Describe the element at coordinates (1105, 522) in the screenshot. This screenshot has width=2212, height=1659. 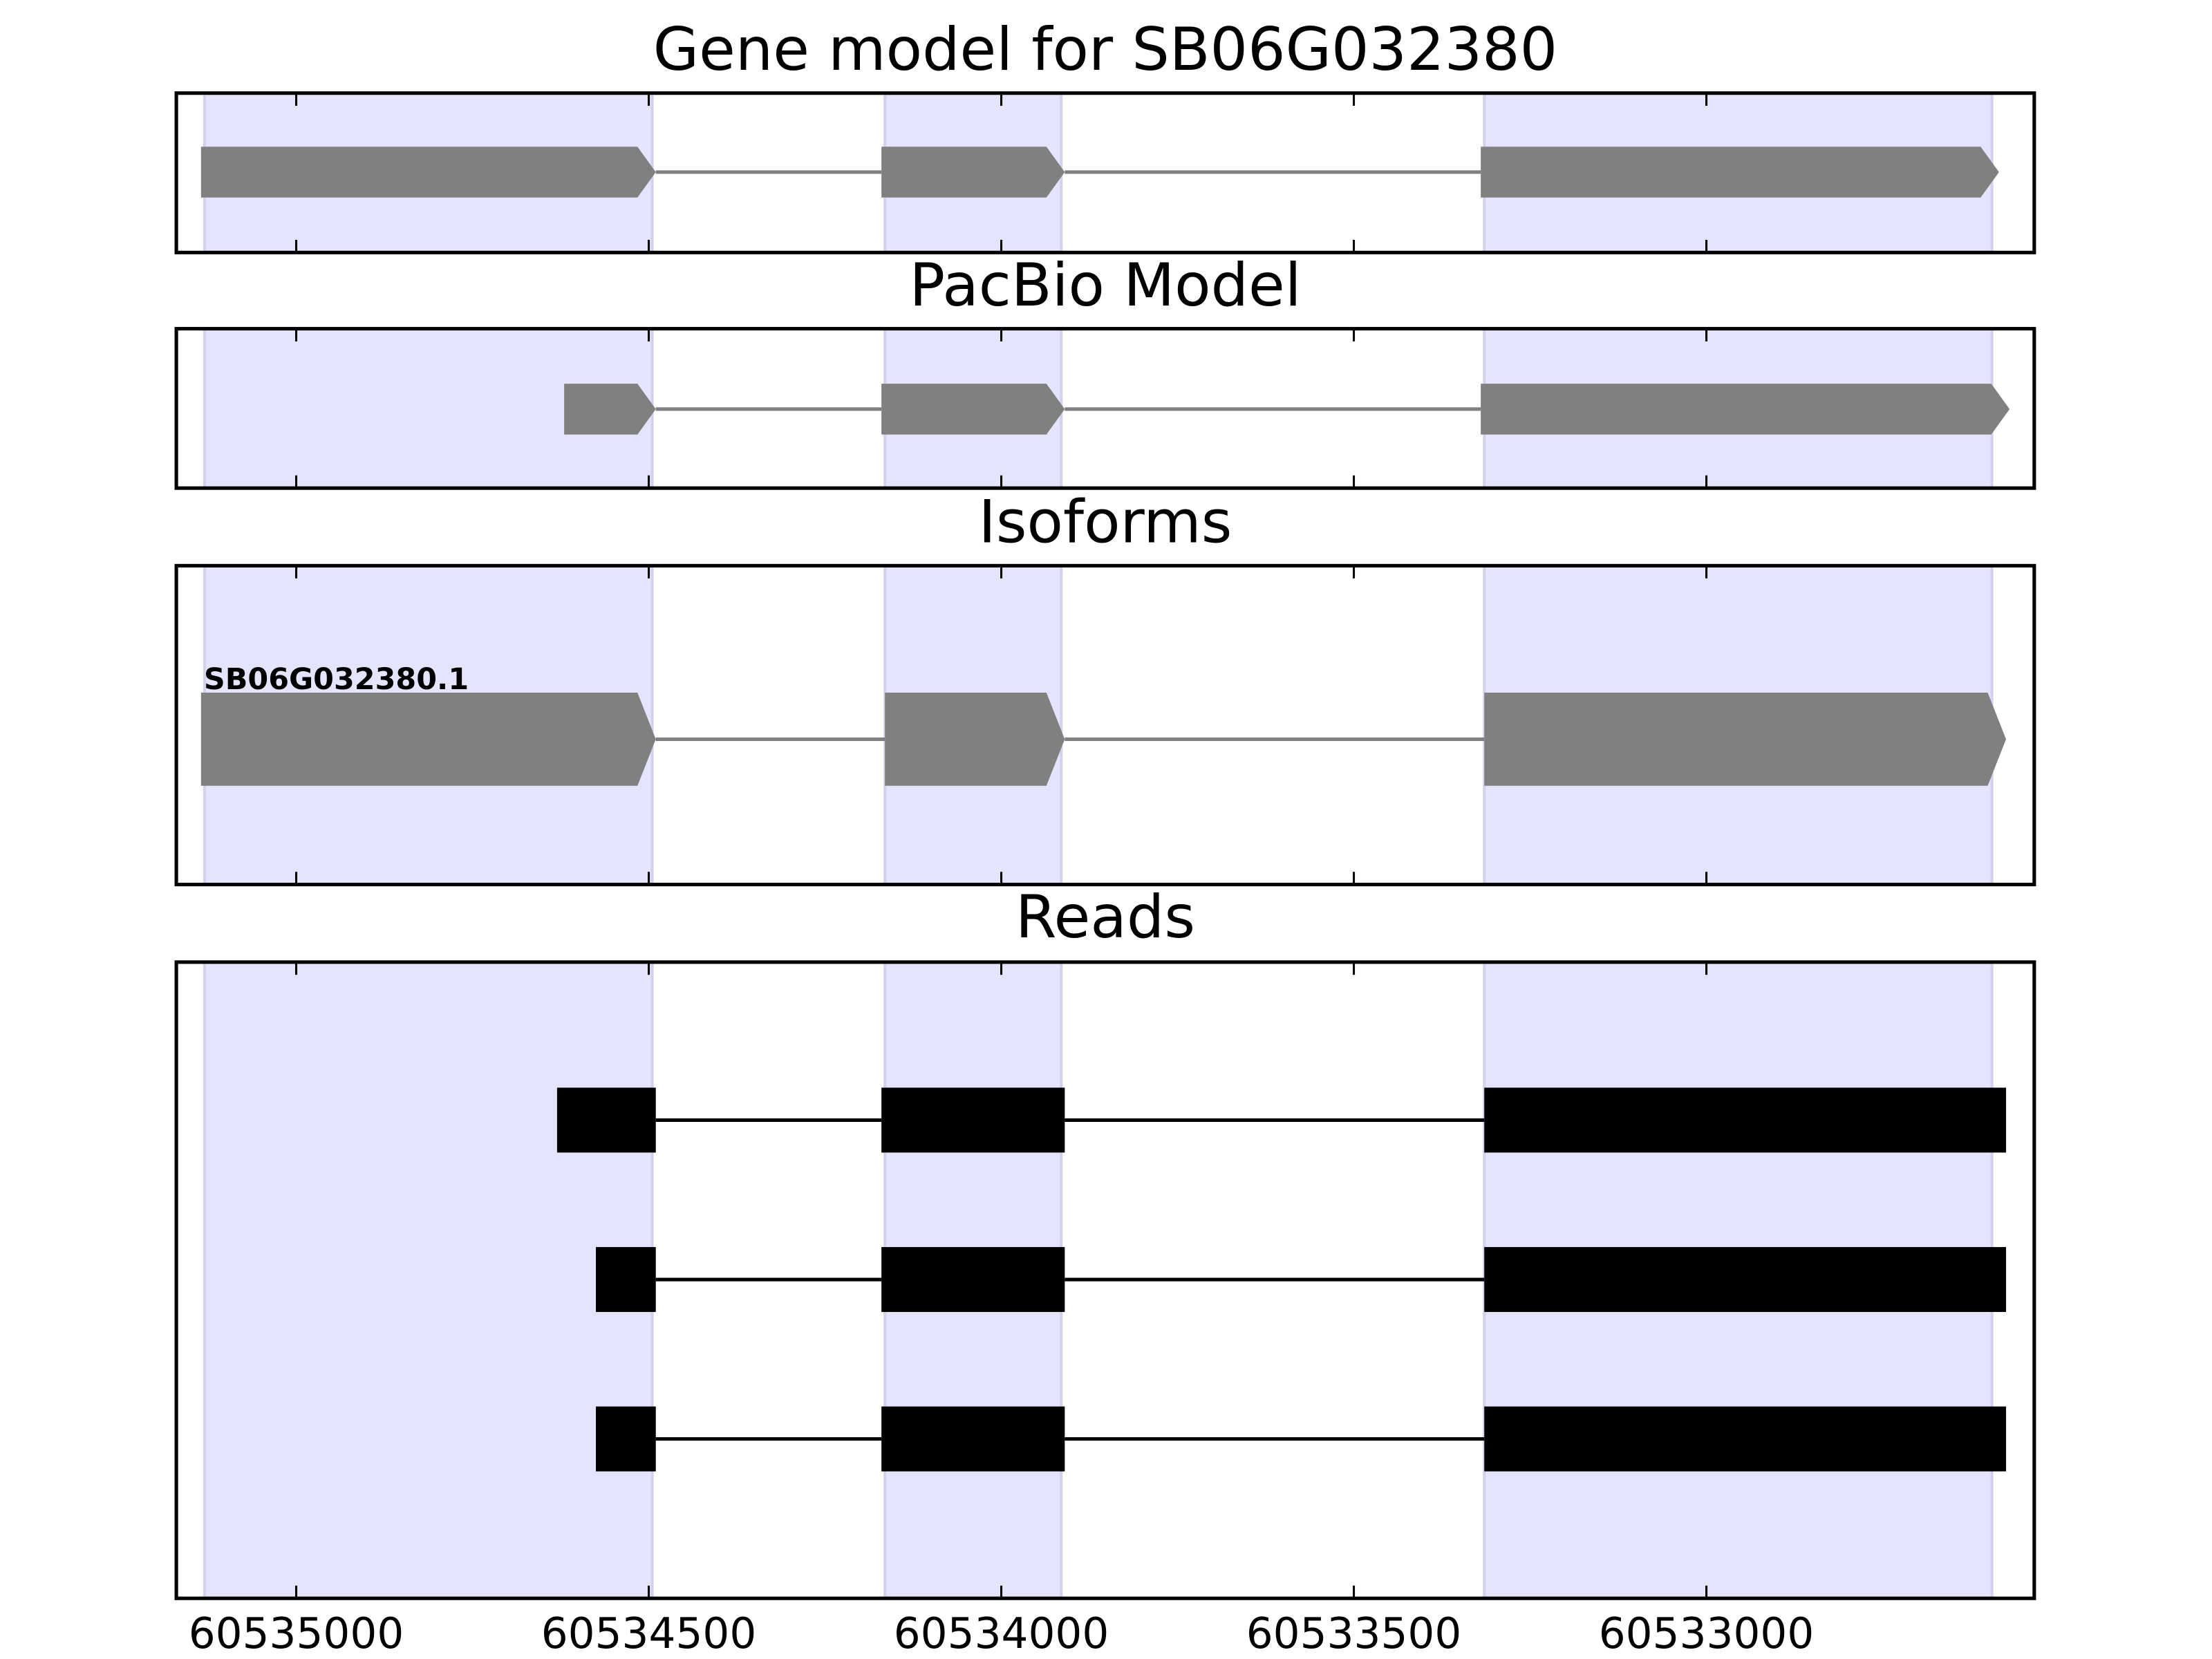
I see `panel-title: Isoforms` at that location.